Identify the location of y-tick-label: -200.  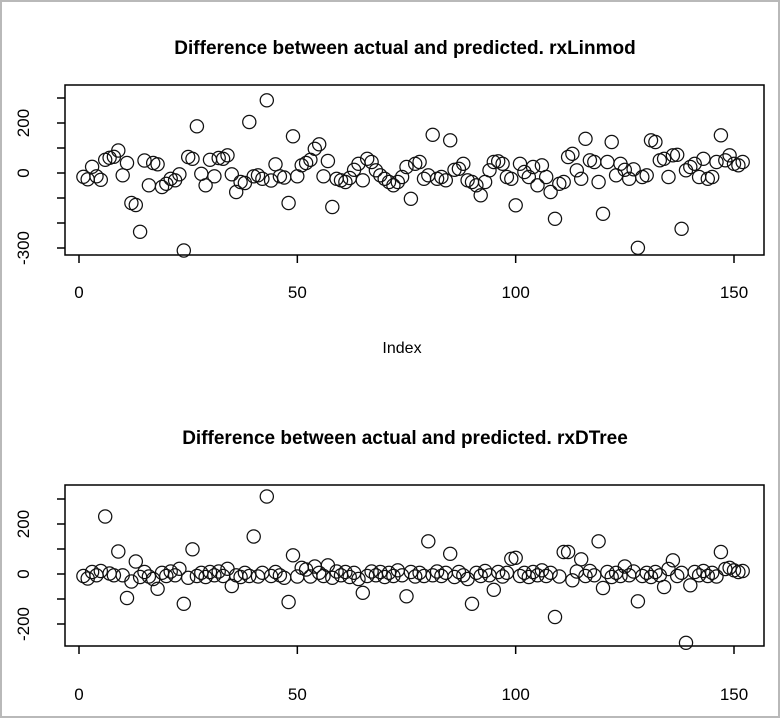
(23, 624).